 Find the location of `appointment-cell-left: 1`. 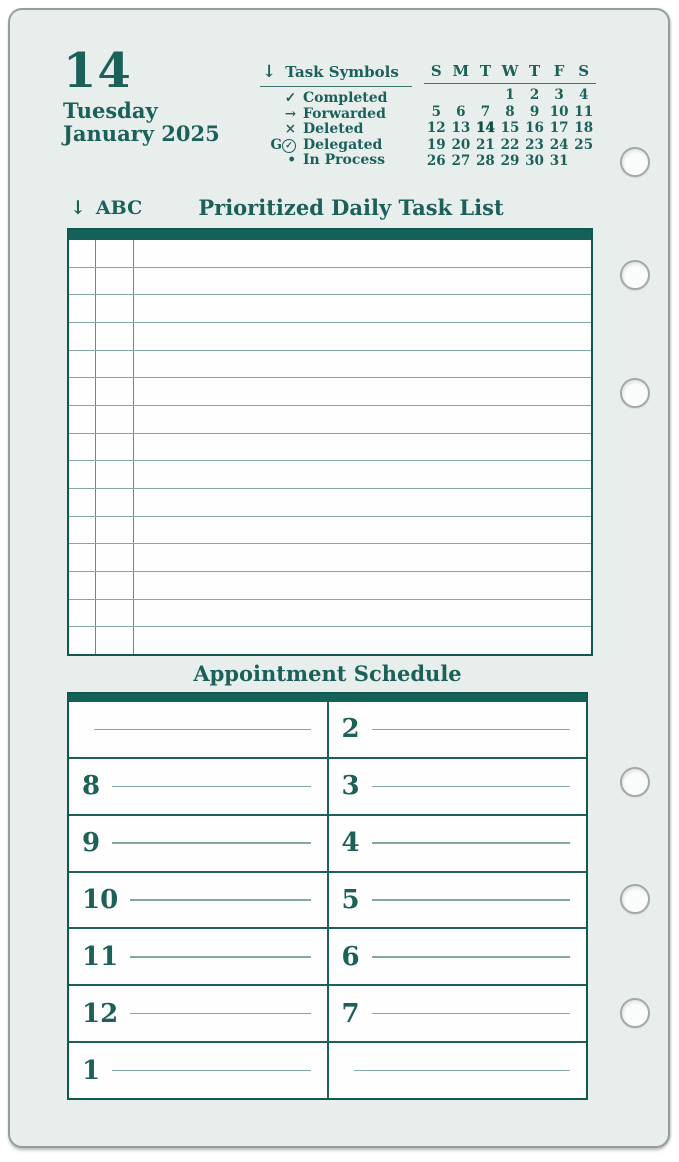

appointment-cell-left: 1 is located at coordinates (198, 1070).